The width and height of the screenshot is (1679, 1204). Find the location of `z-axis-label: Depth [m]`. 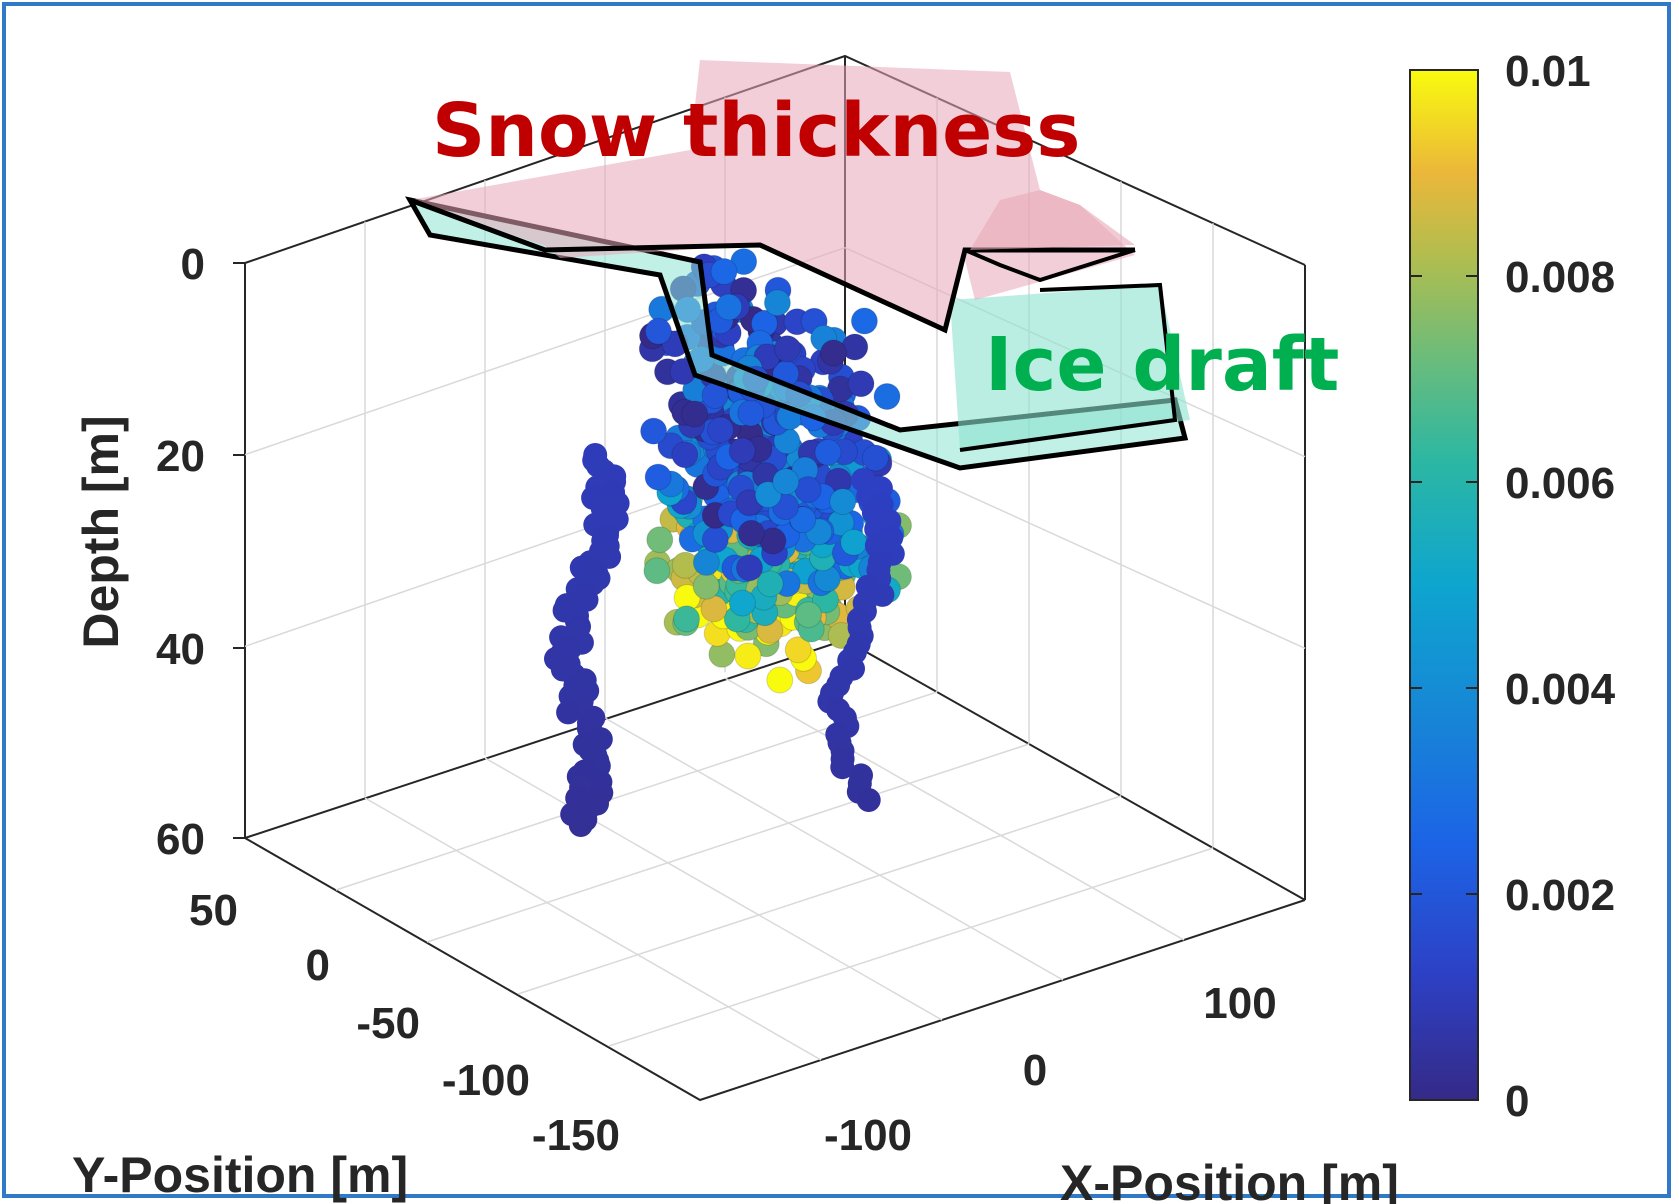

z-axis-label: Depth [m] is located at coordinates (101, 531).